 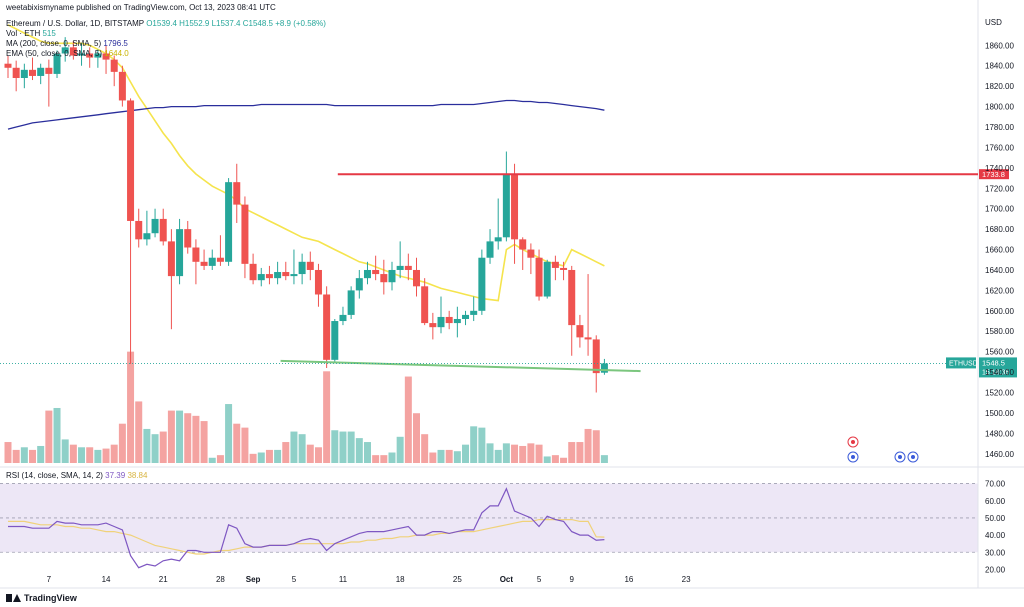 What do you see at coordinates (999, 229) in the screenshot?
I see `price-tick-label: 1680.00` at bounding box center [999, 229].